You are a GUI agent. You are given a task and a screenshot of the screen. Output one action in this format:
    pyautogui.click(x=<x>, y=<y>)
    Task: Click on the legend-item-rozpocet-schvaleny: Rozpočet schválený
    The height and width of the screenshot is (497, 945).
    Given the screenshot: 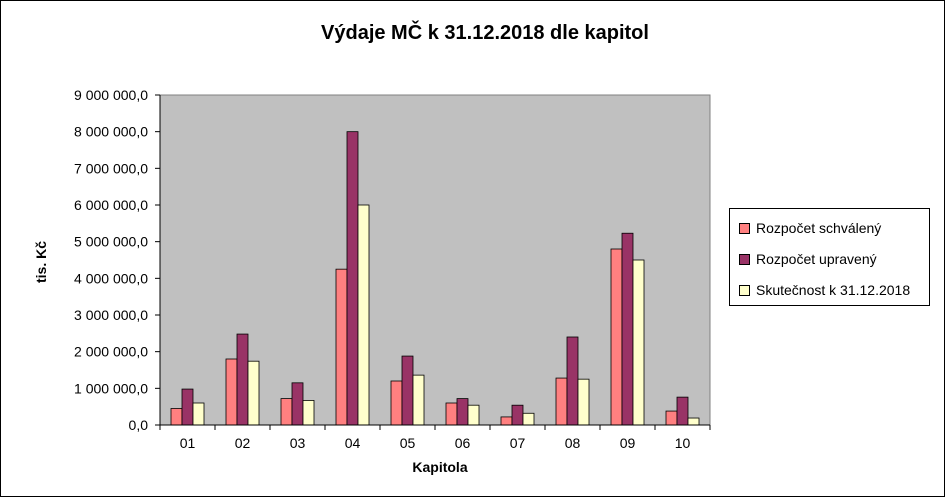 What is the action you would take?
    pyautogui.click(x=810, y=228)
    